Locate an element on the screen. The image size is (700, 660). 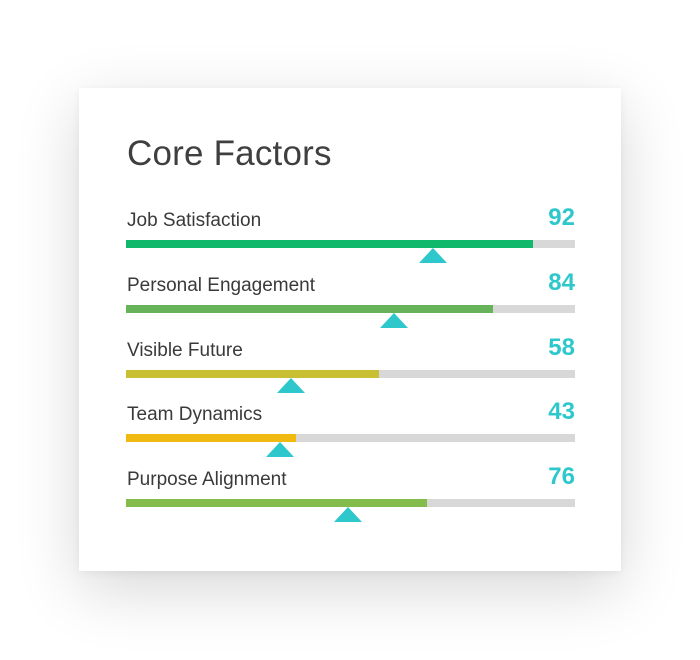
factor-label: Visible Future is located at coordinates (185, 350).